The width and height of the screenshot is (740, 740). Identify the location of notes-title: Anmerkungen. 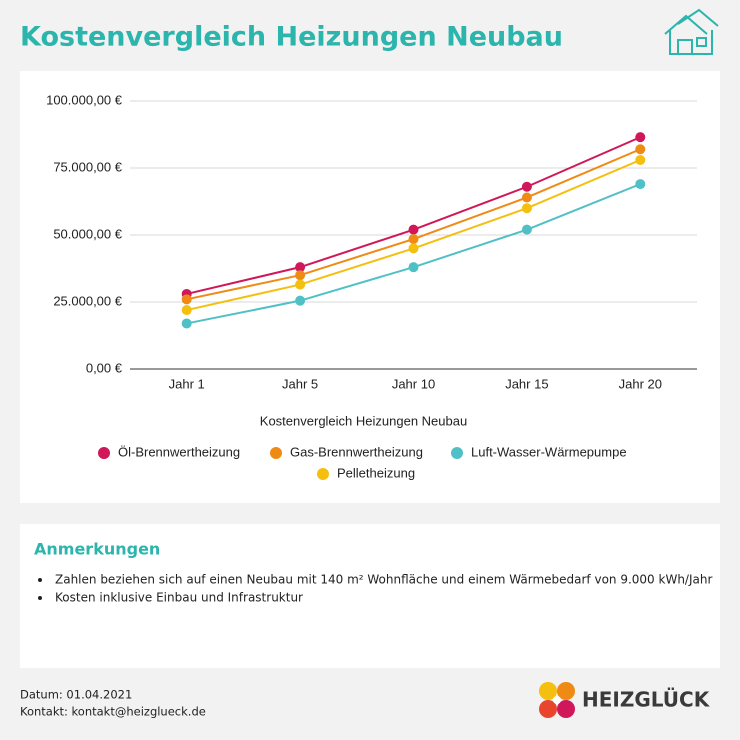
(97, 549).